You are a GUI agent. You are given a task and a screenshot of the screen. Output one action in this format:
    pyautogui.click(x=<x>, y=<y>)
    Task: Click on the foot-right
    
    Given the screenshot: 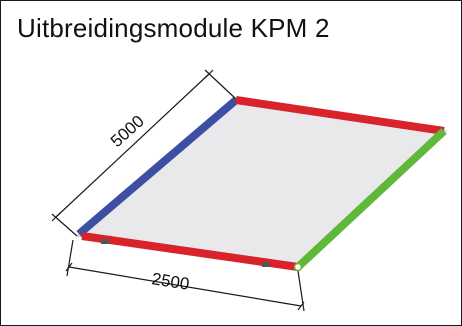 What is the action you would take?
    pyautogui.click(x=266, y=264)
    